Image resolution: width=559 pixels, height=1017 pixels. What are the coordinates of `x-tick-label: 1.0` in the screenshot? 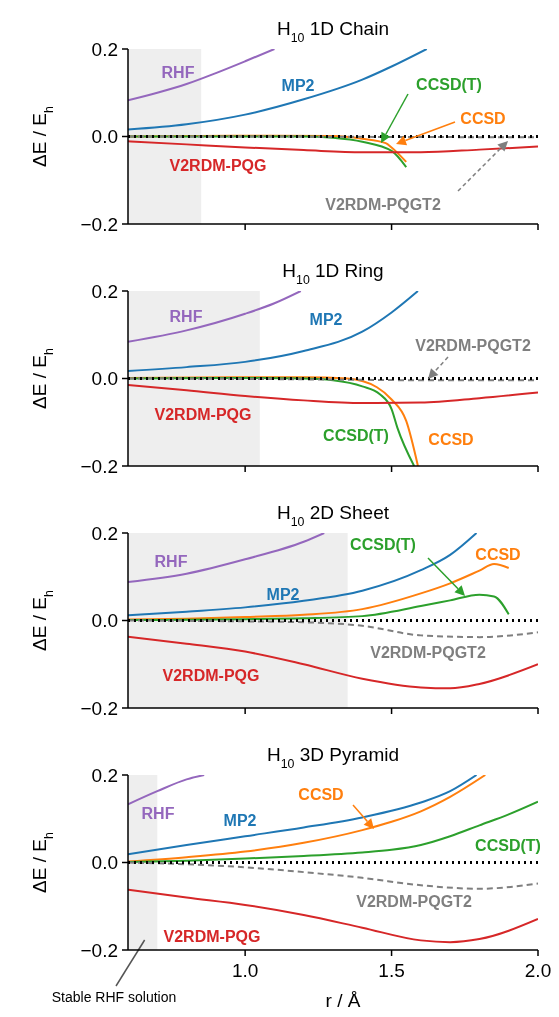 It's located at (245, 970).